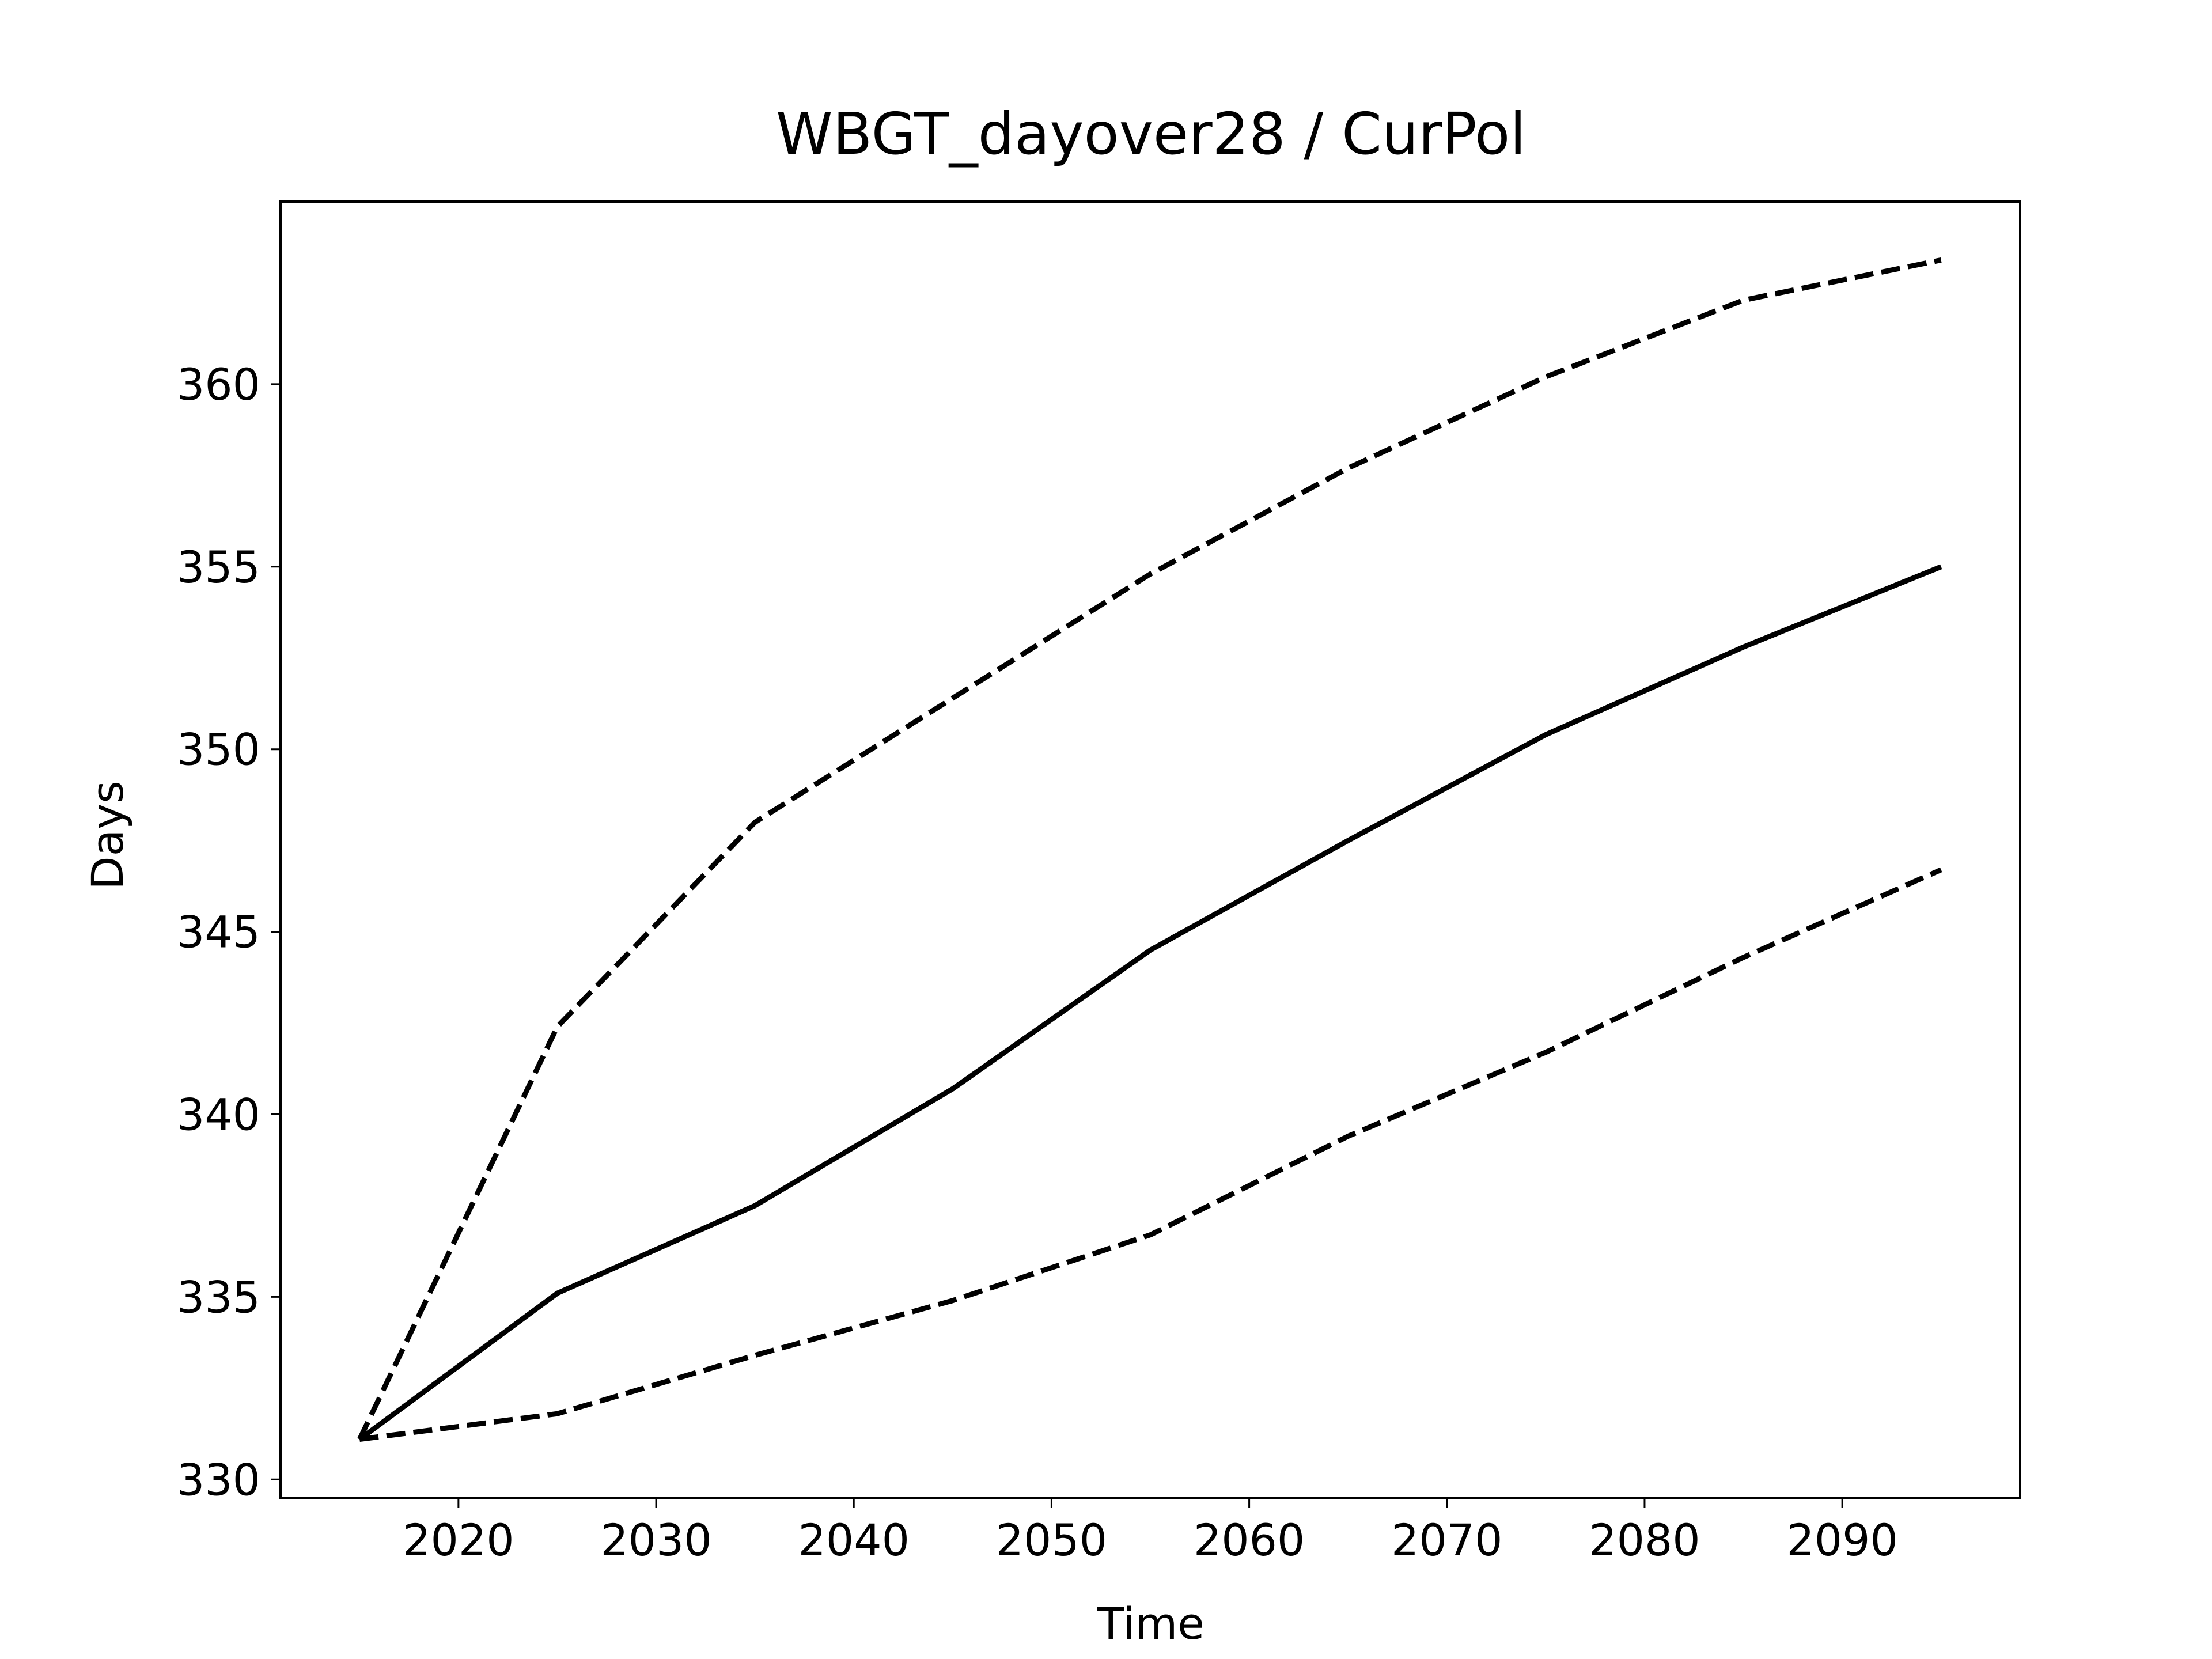 This screenshot has width=2212, height=1659. Describe the element at coordinates (218, 1297) in the screenshot. I see `y-tick-label: 335` at that location.